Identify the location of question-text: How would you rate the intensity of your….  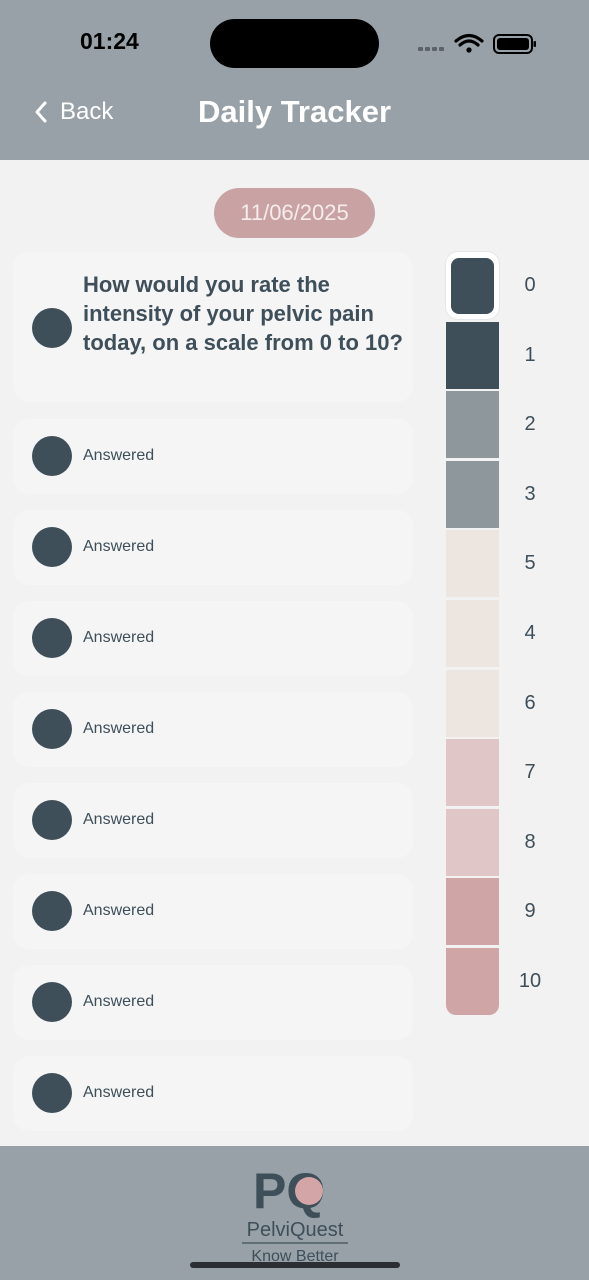
(243, 313).